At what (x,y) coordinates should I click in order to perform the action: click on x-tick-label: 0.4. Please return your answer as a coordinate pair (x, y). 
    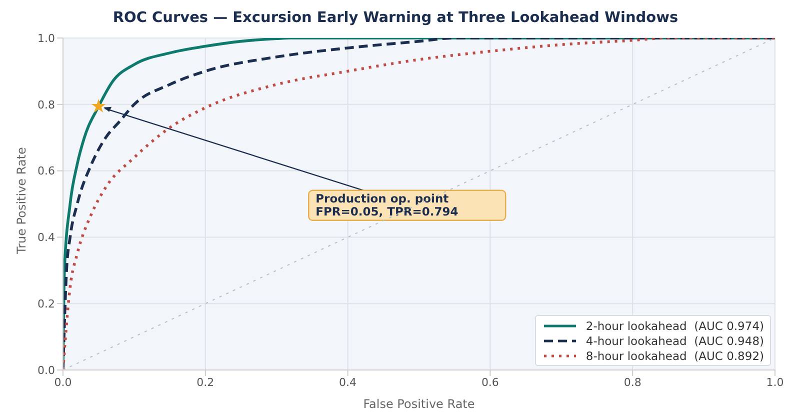
    Looking at the image, I should click on (348, 382).